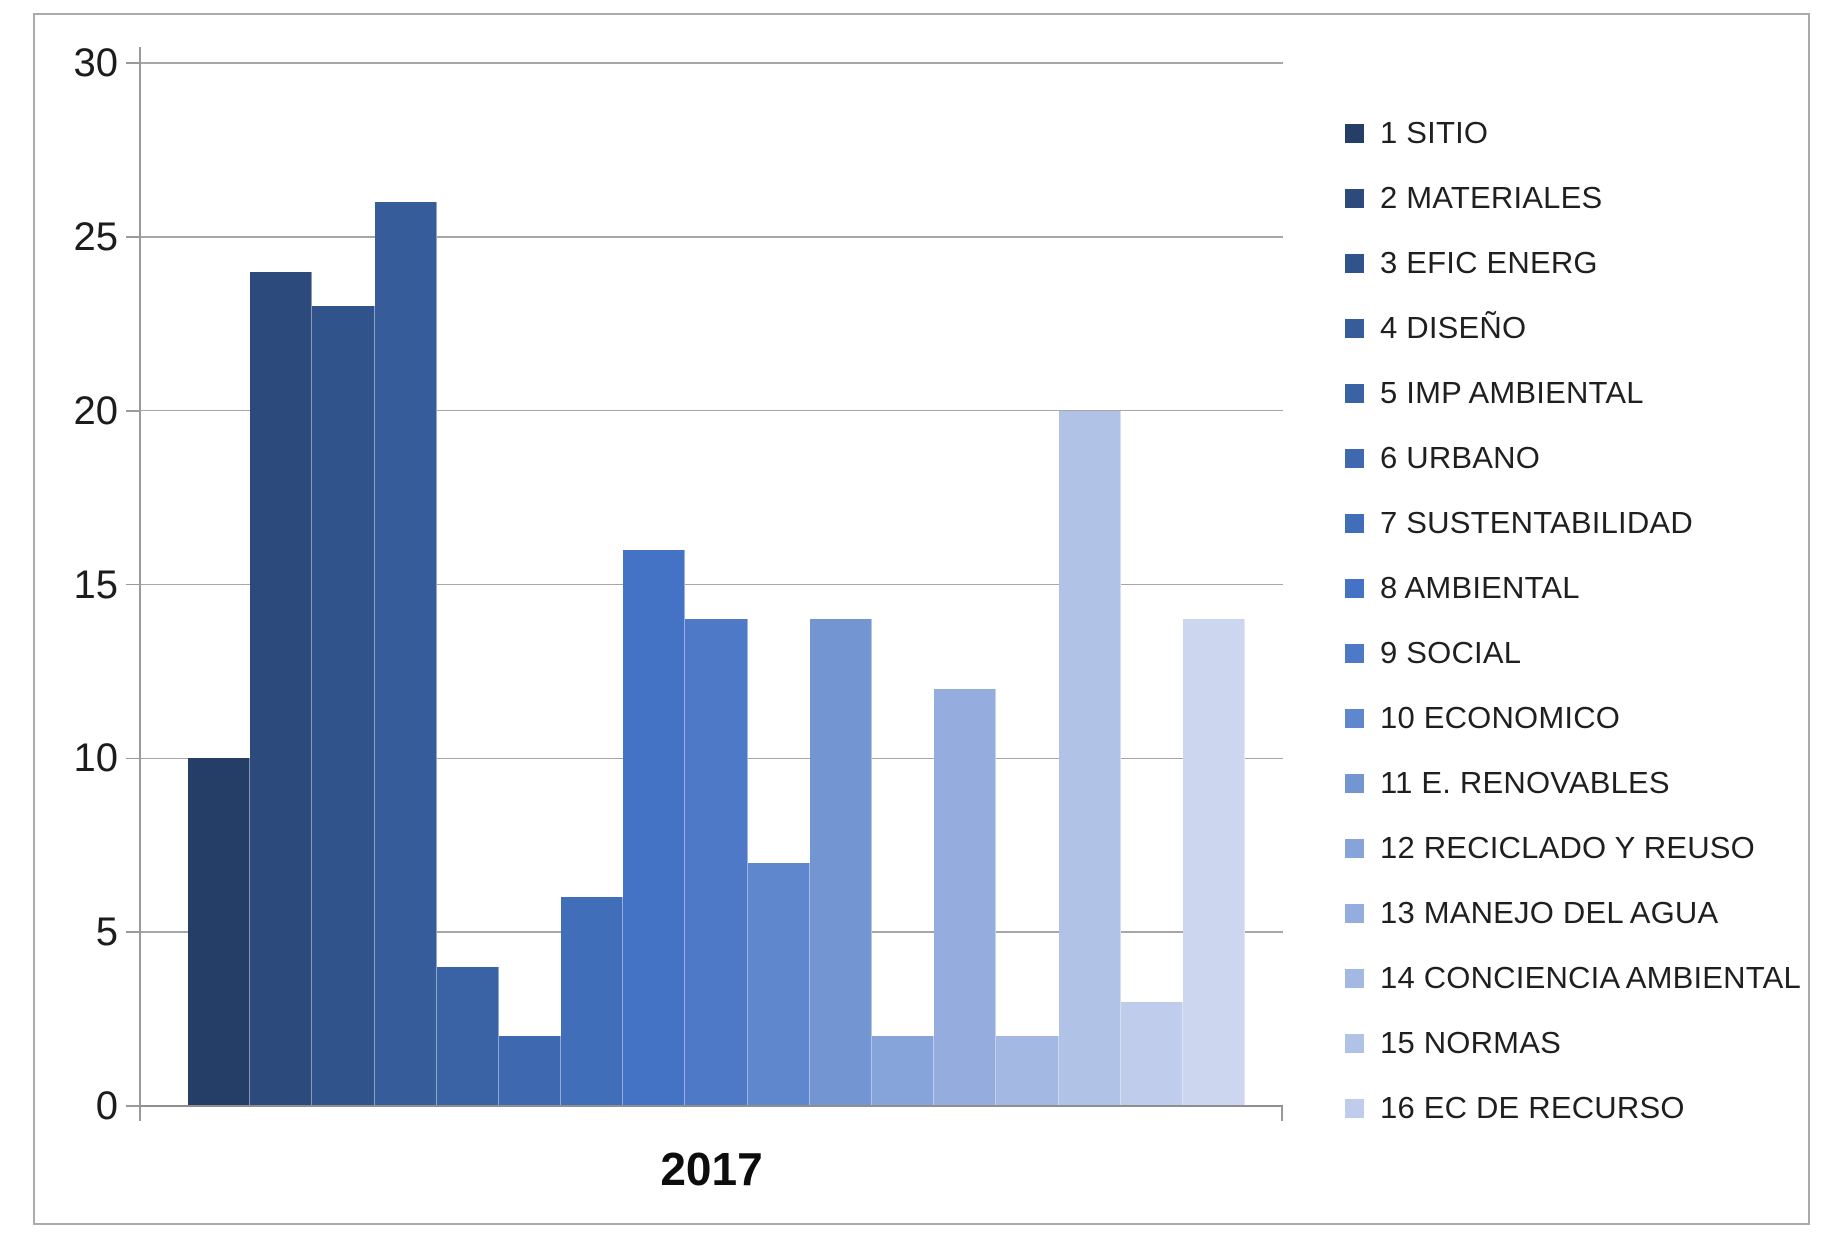 Image resolution: width=1825 pixels, height=1241 pixels. I want to click on bar-6-urbano, so click(530, 1071).